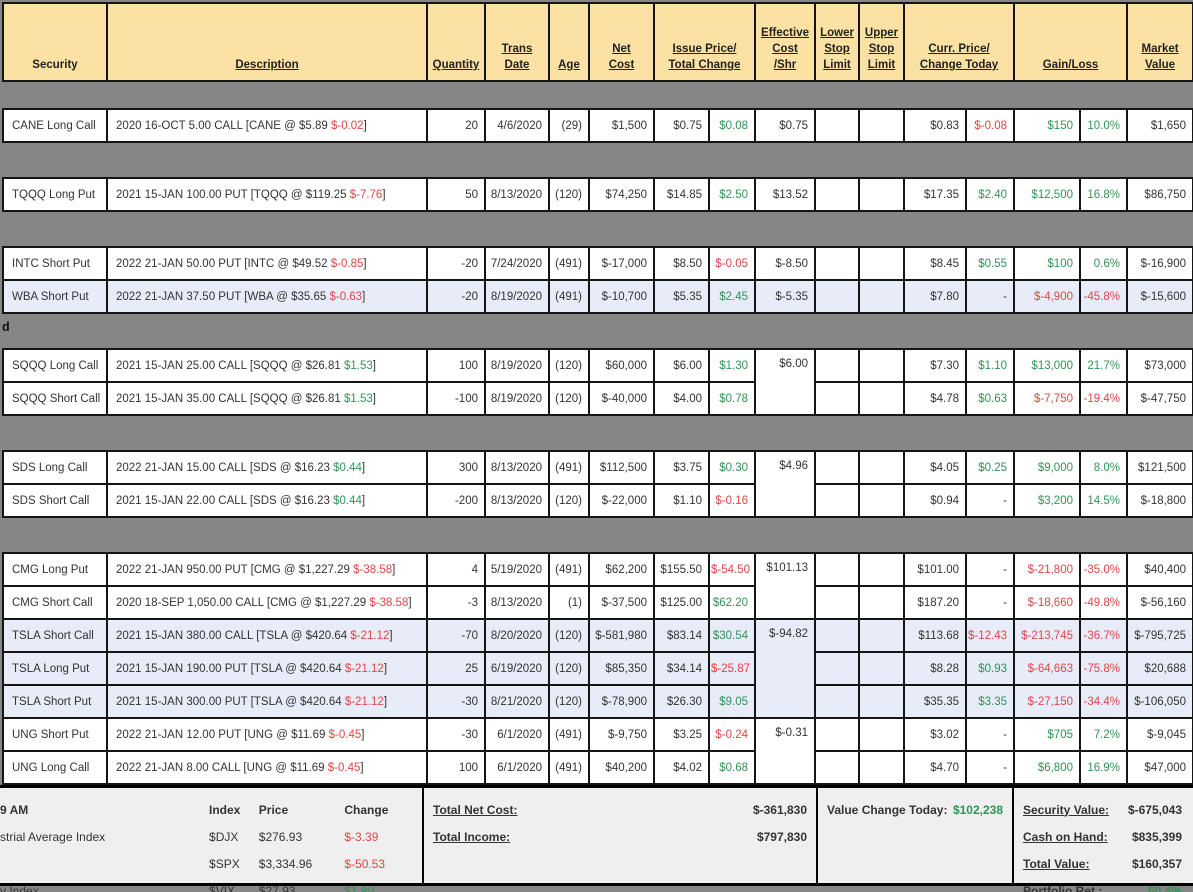 The height and width of the screenshot is (892, 1193). Describe the element at coordinates (472, 836) in the screenshot. I see `total-income-label: Total Income:` at that location.